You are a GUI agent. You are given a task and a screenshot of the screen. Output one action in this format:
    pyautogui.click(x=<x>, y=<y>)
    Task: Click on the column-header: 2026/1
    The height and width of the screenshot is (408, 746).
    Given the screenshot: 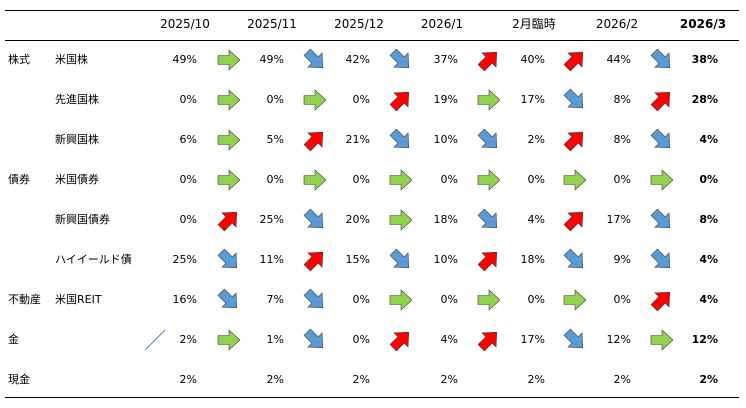 What is the action you would take?
    pyautogui.click(x=442, y=24)
    